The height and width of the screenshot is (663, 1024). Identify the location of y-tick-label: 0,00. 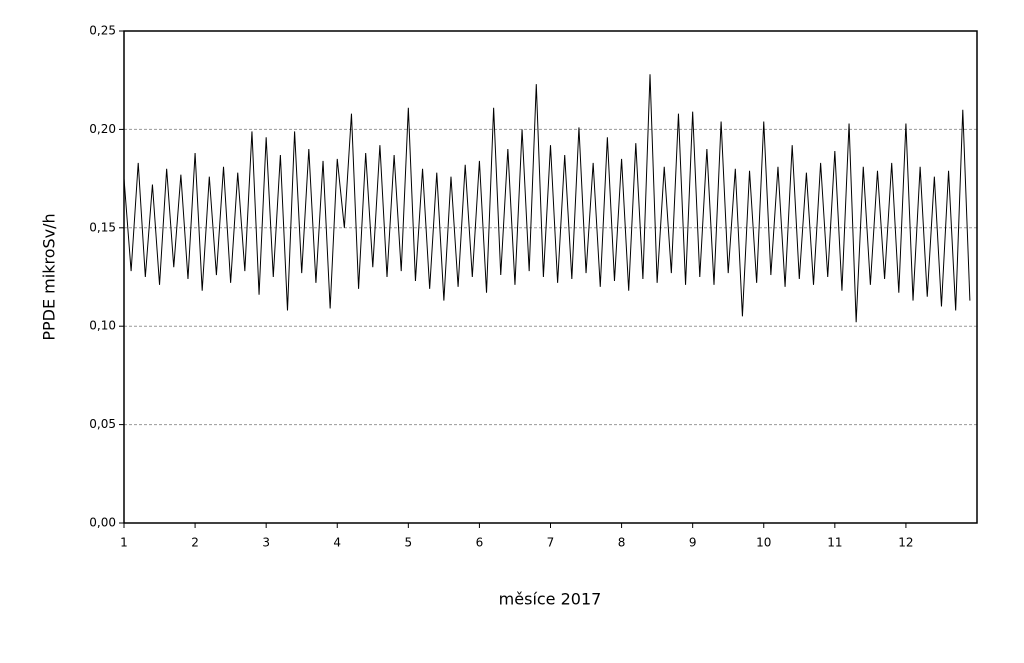
(102, 523).